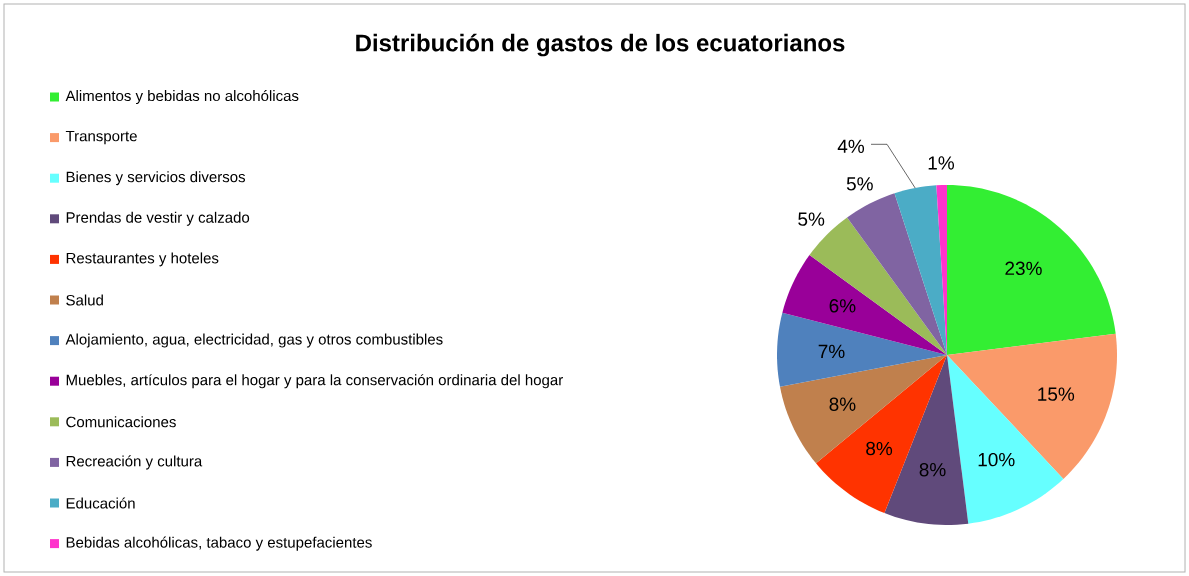 Image resolution: width=1189 pixels, height=576 pixels. Describe the element at coordinates (84, 300) in the screenshot. I see `legend-label: Salud` at that location.